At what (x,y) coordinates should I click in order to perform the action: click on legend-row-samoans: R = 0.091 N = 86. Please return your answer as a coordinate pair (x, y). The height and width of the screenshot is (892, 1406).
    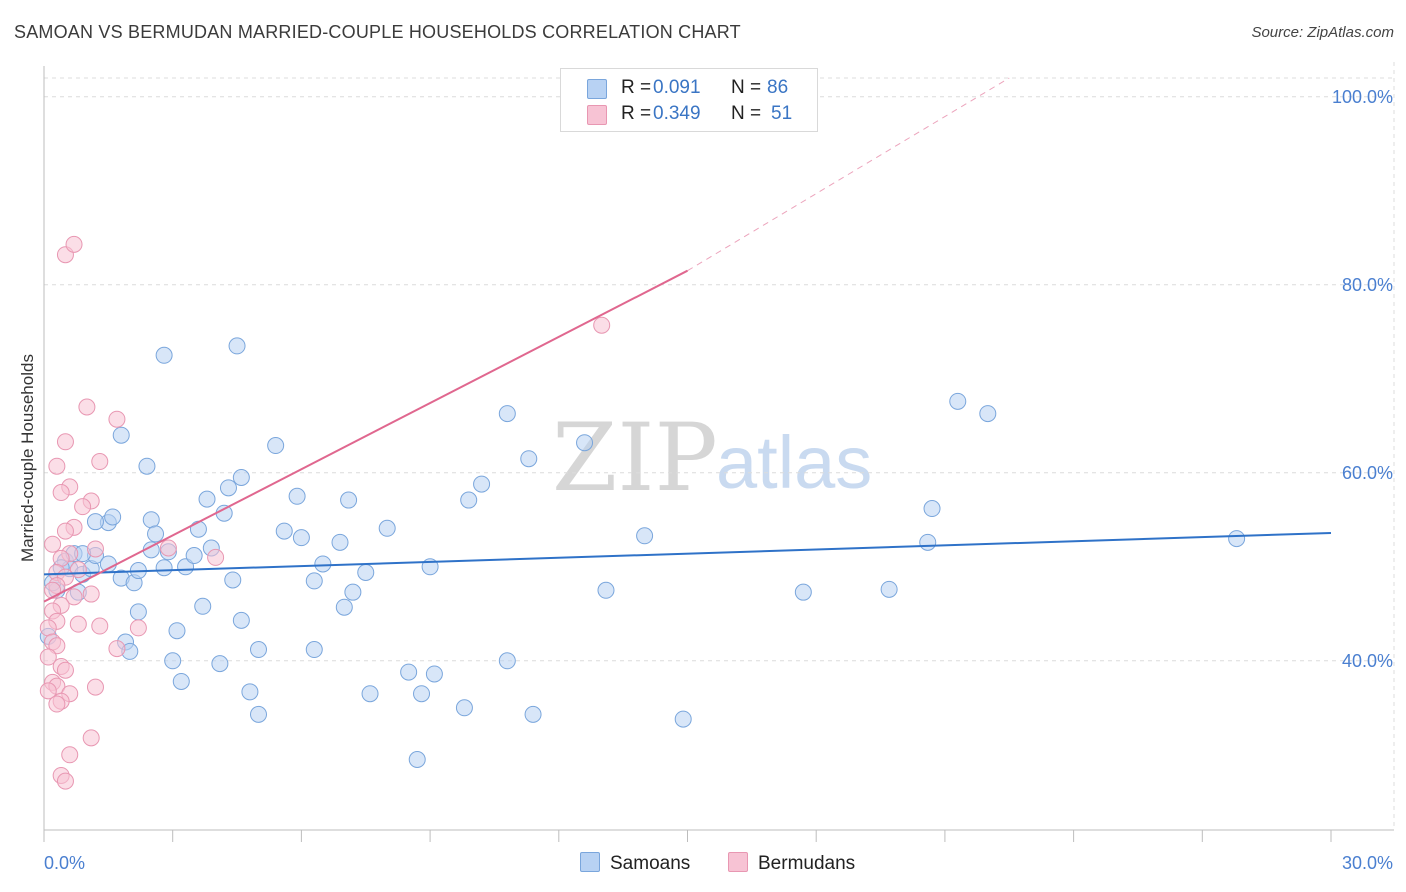
    Looking at the image, I should click on (689, 89).